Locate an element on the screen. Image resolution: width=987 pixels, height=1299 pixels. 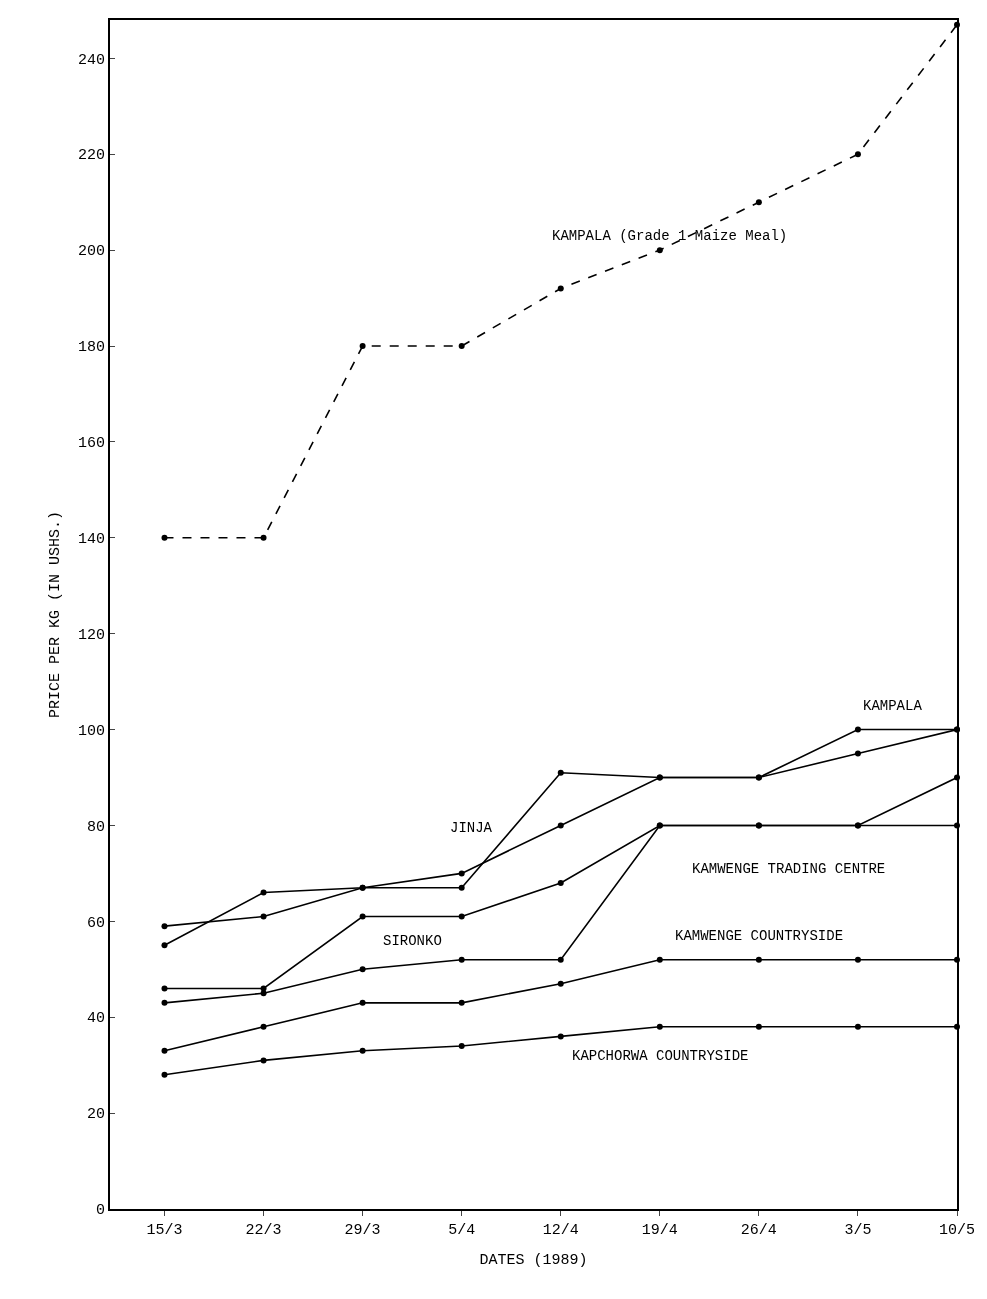
x-tick-label: 10/5 is located at coordinates (957, 1230).